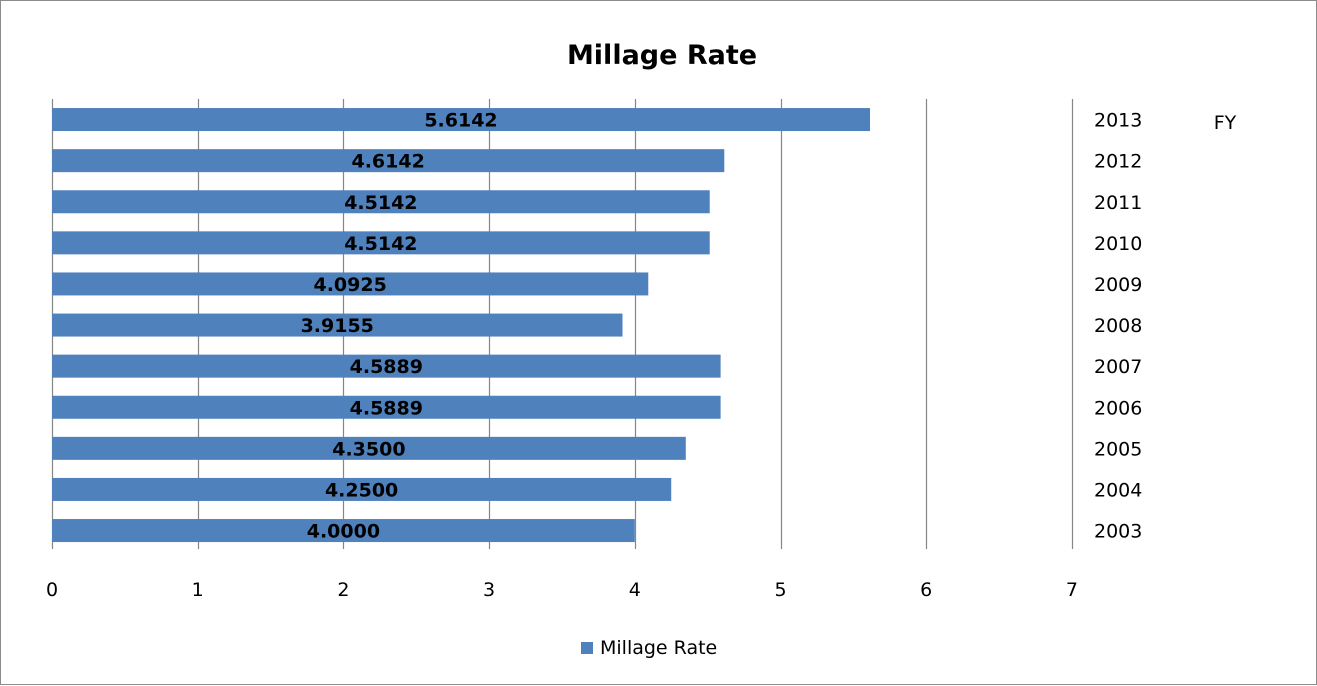  Describe the element at coordinates (780, 590) in the screenshot. I see `x-tick-label-5: 5` at that location.